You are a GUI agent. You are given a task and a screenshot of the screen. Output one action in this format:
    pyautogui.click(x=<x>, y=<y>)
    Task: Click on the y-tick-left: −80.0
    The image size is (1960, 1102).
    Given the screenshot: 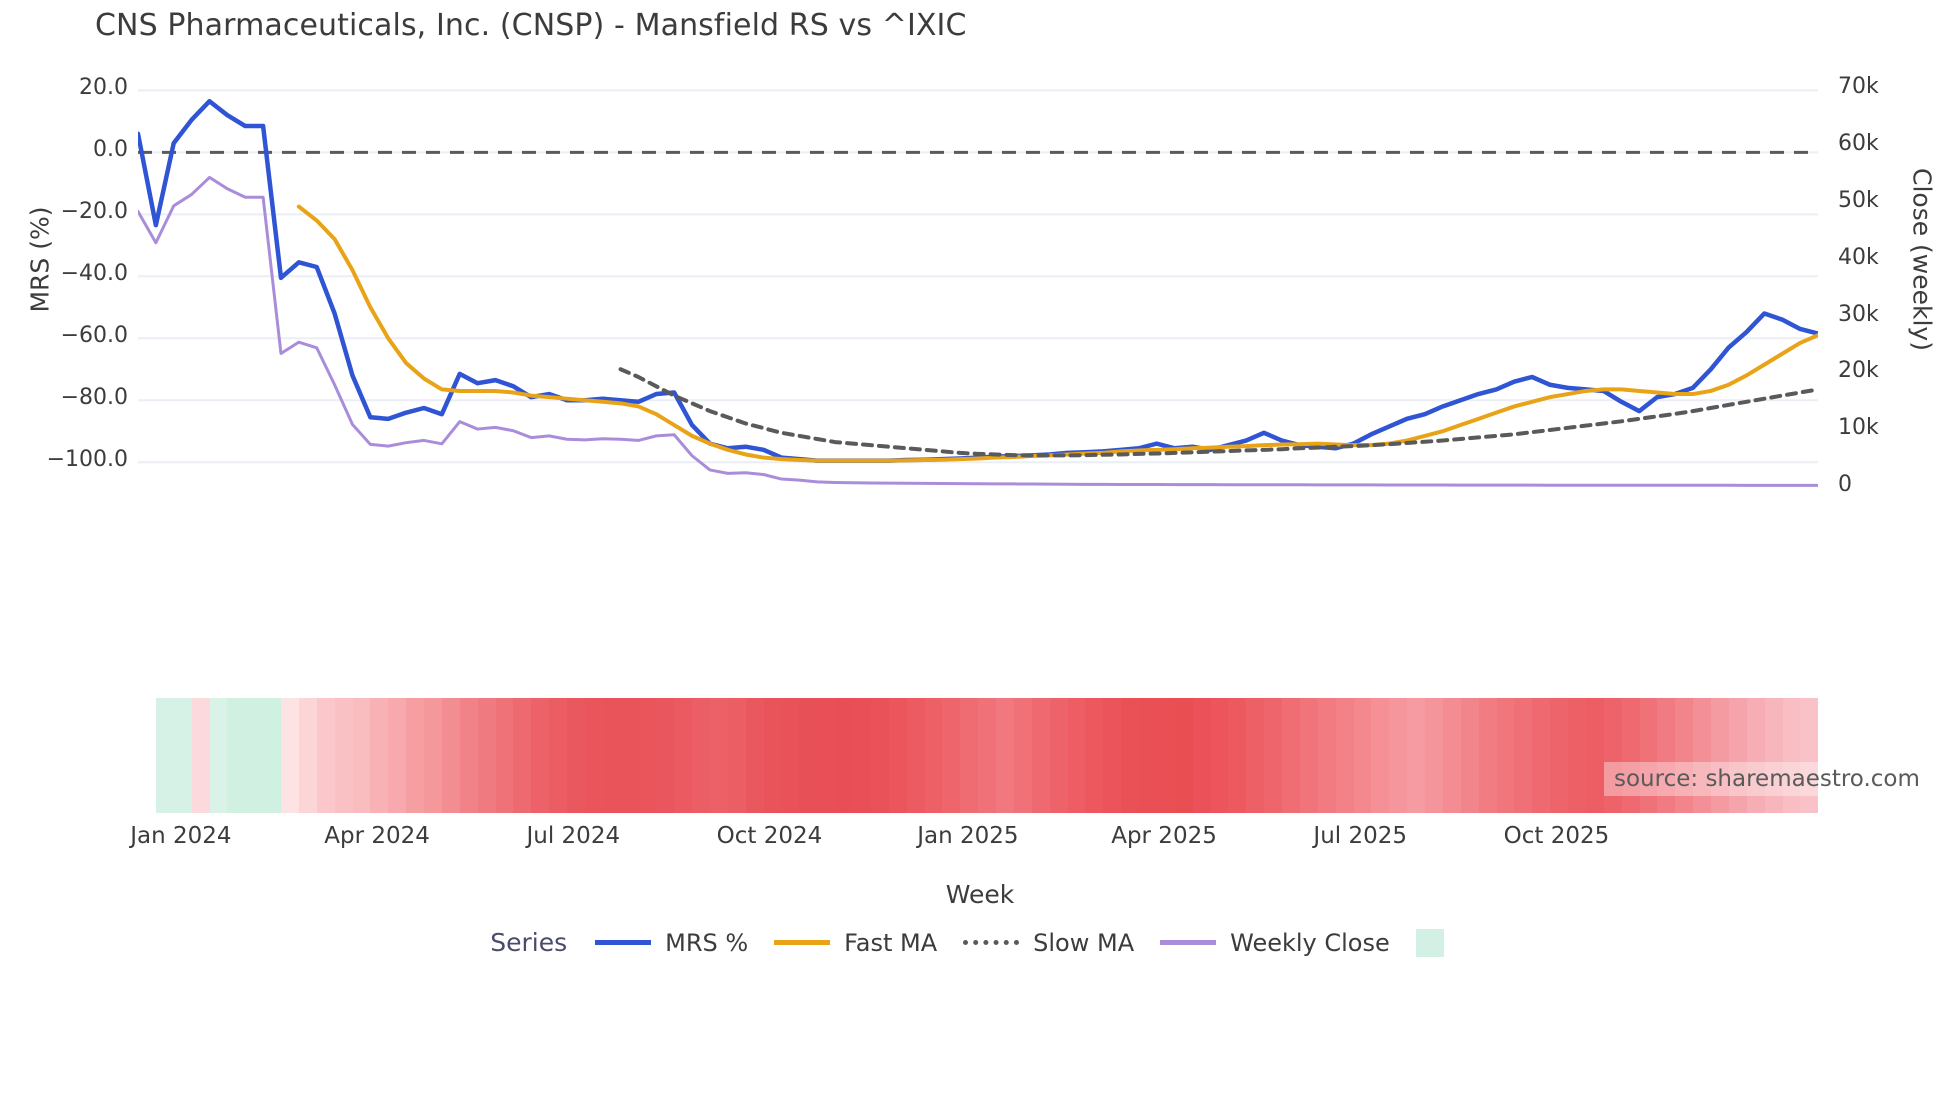 What is the action you would take?
    pyautogui.click(x=94, y=398)
    